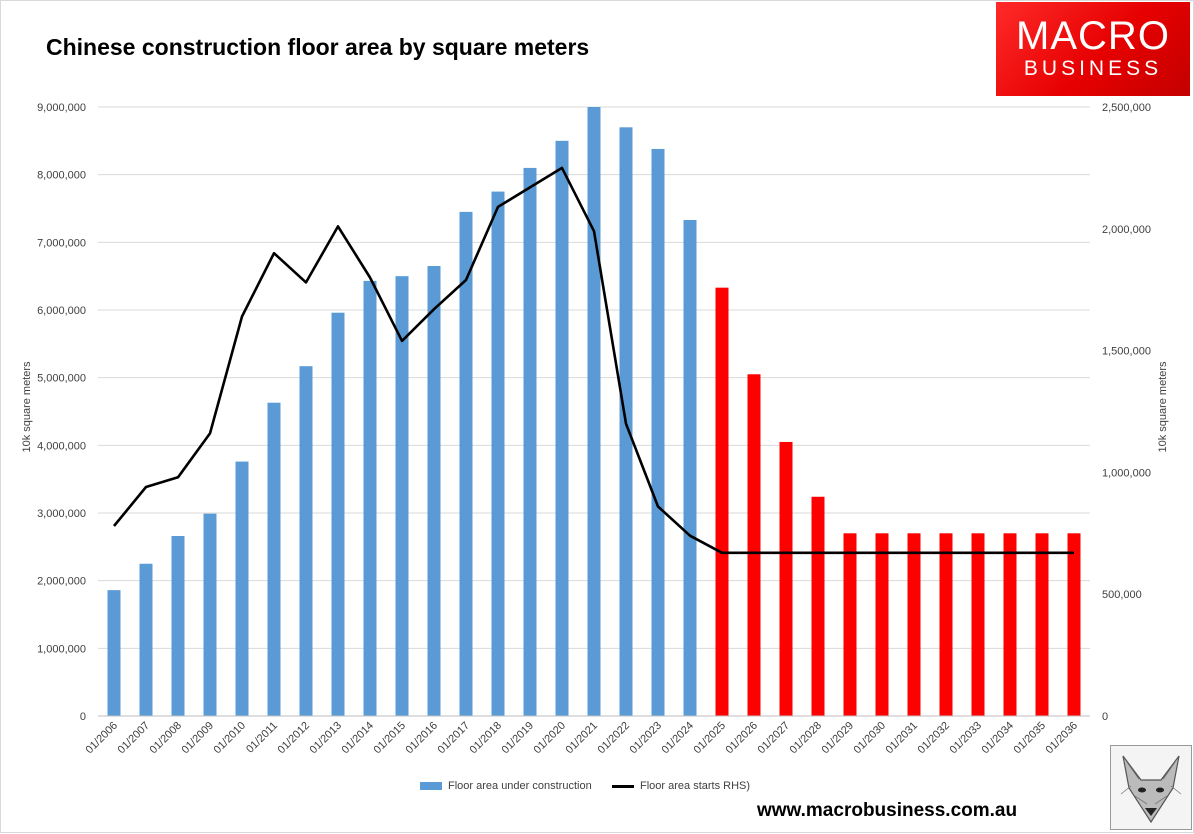 The image size is (1194, 834). What do you see at coordinates (1126, 108) in the screenshot?
I see `y2-tick-label: 2,500,000` at bounding box center [1126, 108].